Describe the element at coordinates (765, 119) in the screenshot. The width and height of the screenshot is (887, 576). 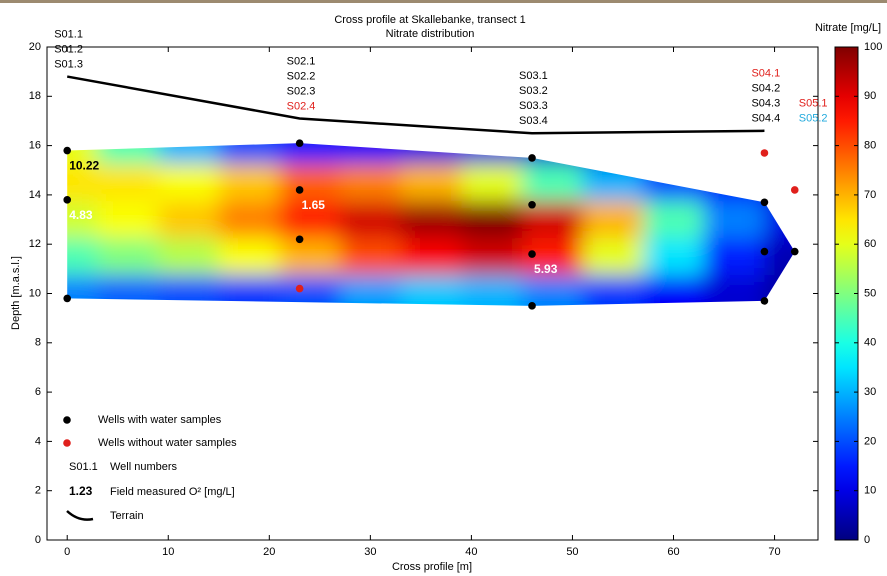
I see `well-number: S04.4` at that location.